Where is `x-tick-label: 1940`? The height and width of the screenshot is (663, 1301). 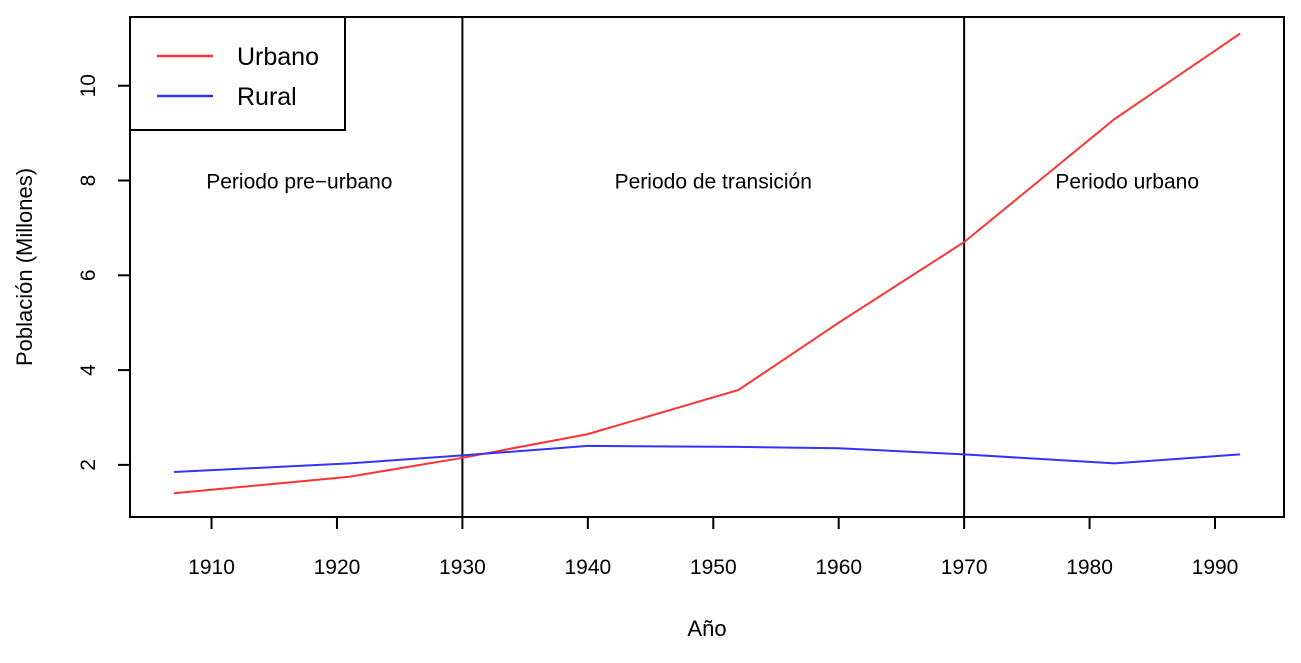
x-tick-label: 1940 is located at coordinates (587, 567).